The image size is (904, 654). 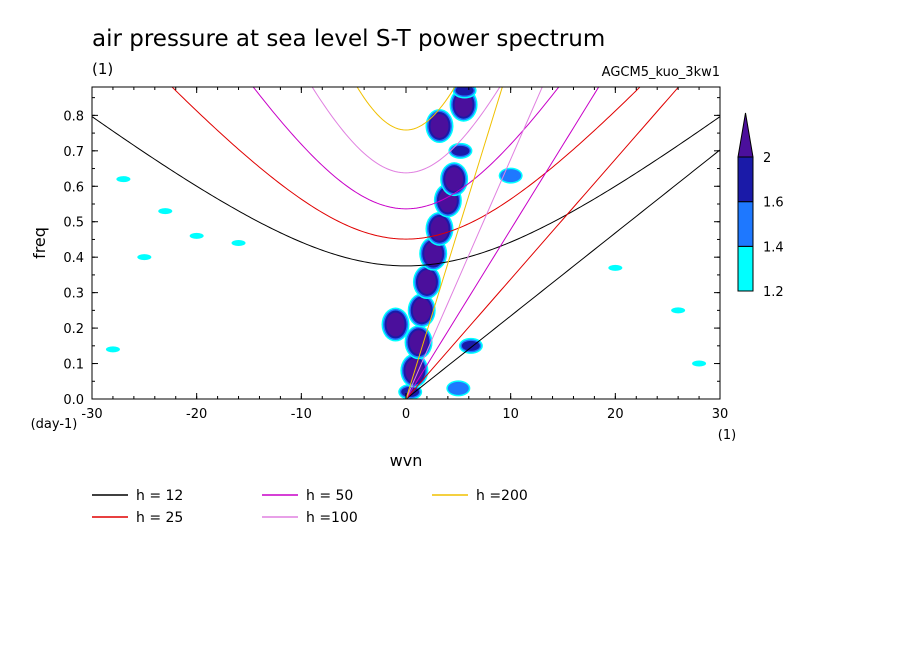 What do you see at coordinates (39, 243) in the screenshot?
I see `y-axis-label: freq` at bounding box center [39, 243].